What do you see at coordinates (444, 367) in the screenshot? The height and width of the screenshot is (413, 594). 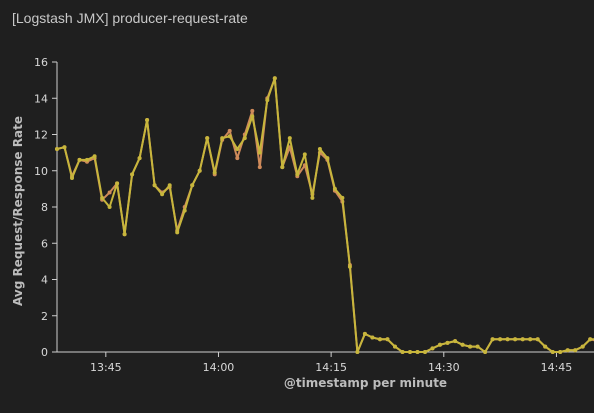 I see `x-tick-label: 14:30` at bounding box center [444, 367].